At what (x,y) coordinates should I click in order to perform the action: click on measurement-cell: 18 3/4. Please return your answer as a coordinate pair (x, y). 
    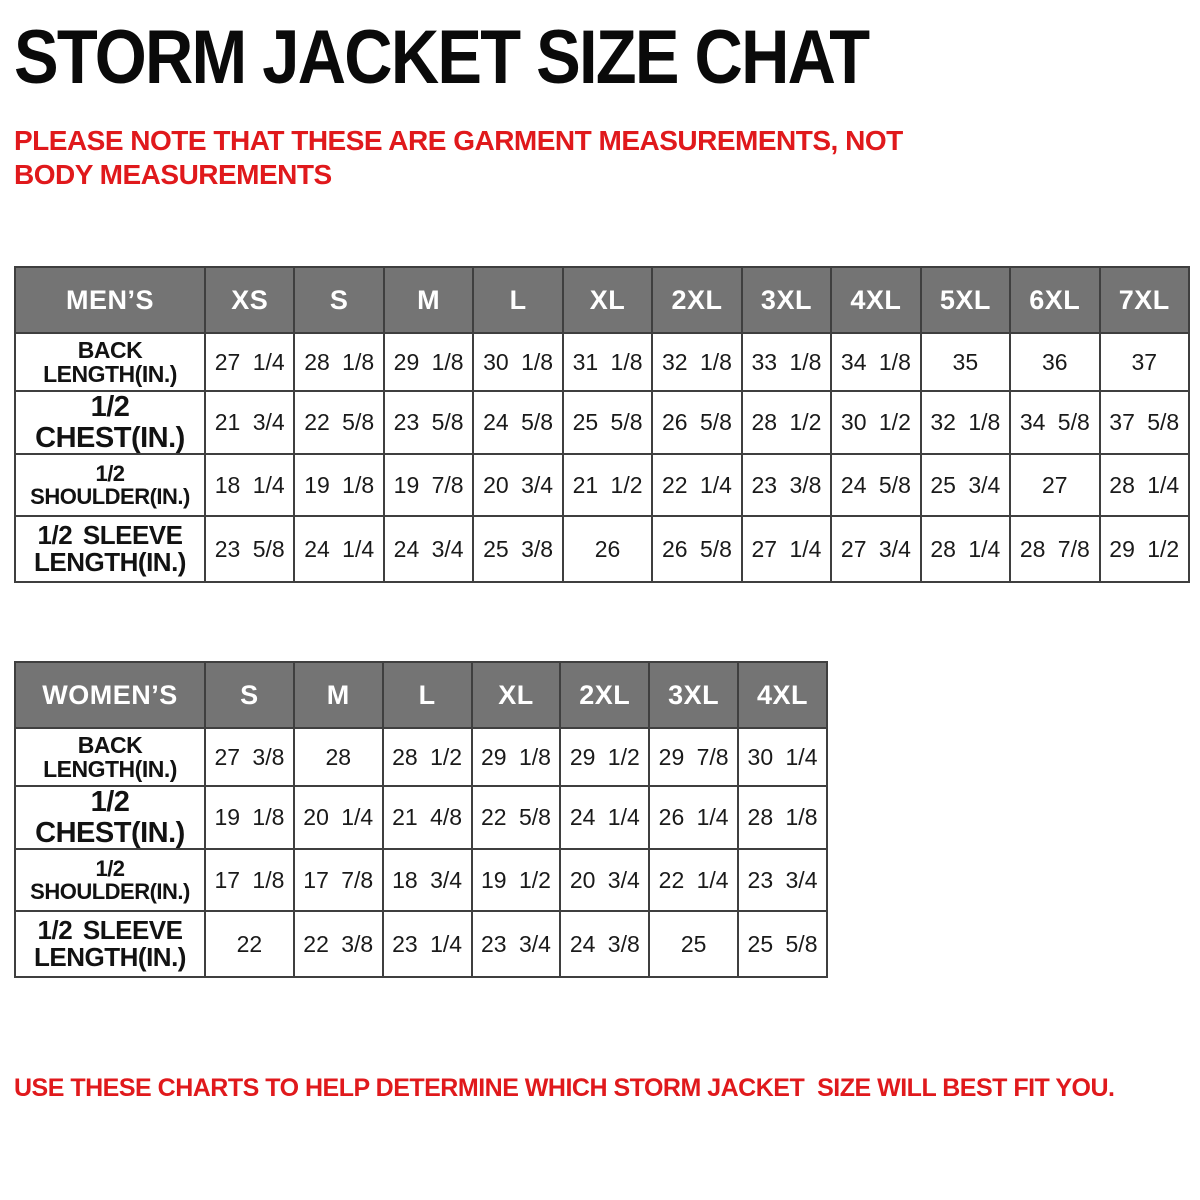
    Looking at the image, I should click on (427, 880).